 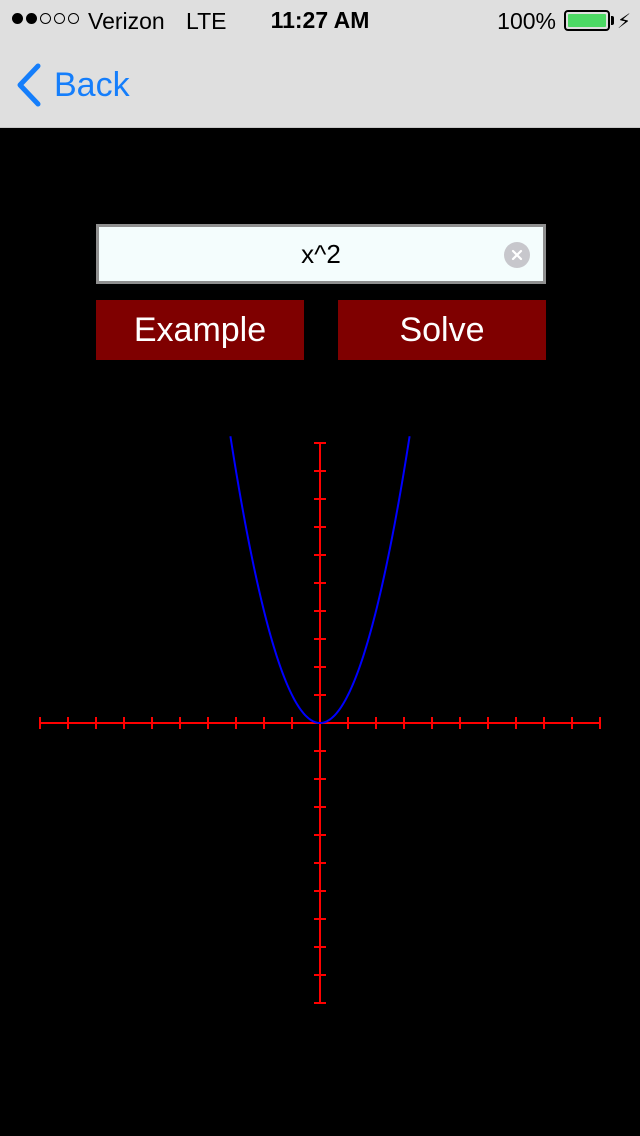 I want to click on example-button: Example, so click(x=200, y=330).